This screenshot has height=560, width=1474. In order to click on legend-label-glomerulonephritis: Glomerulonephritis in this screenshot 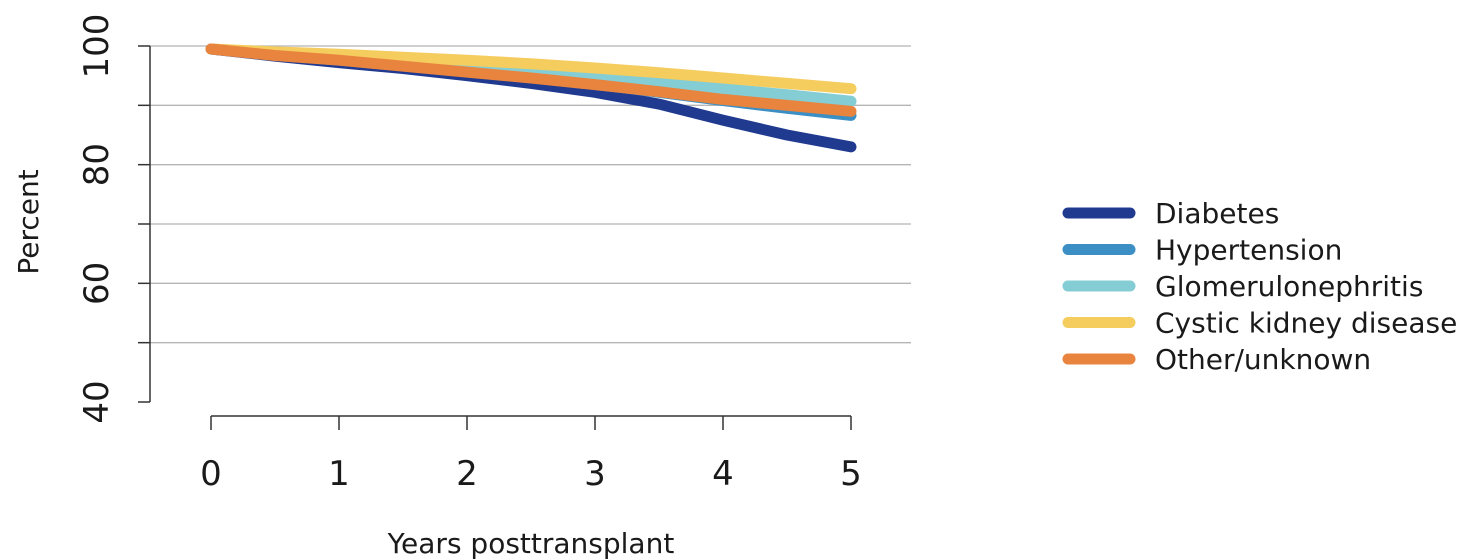, I will do `click(1289, 286)`.